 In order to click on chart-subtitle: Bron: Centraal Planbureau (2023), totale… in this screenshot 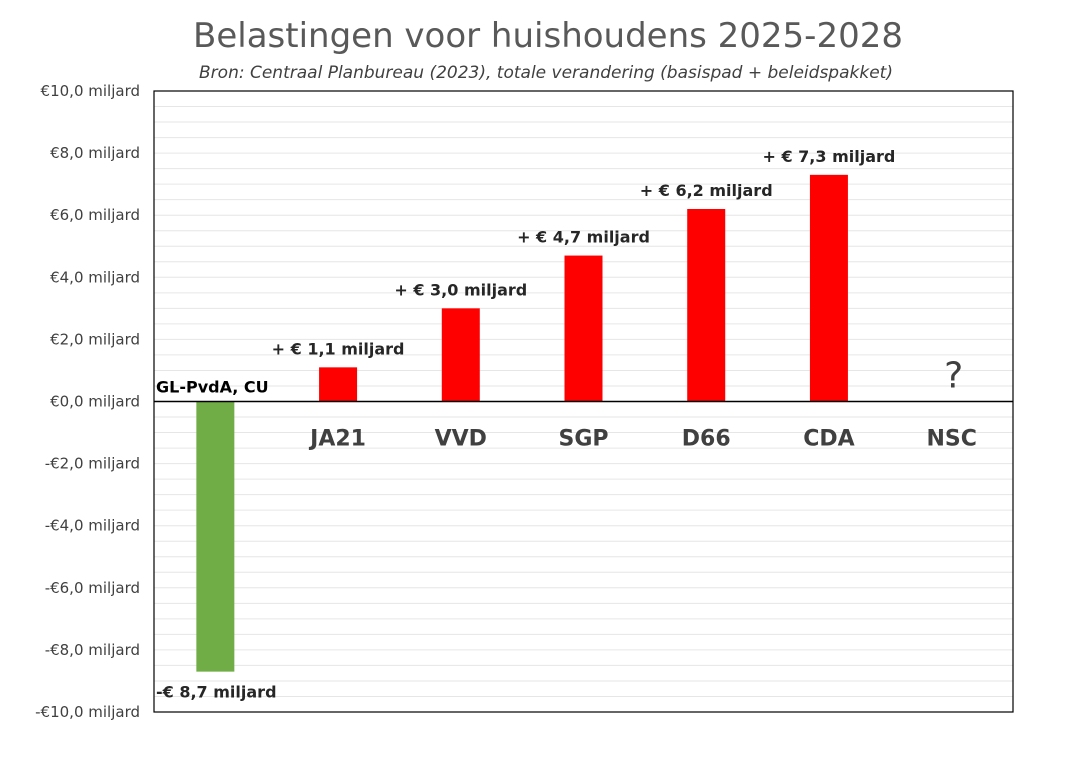, I will do `click(546, 73)`.